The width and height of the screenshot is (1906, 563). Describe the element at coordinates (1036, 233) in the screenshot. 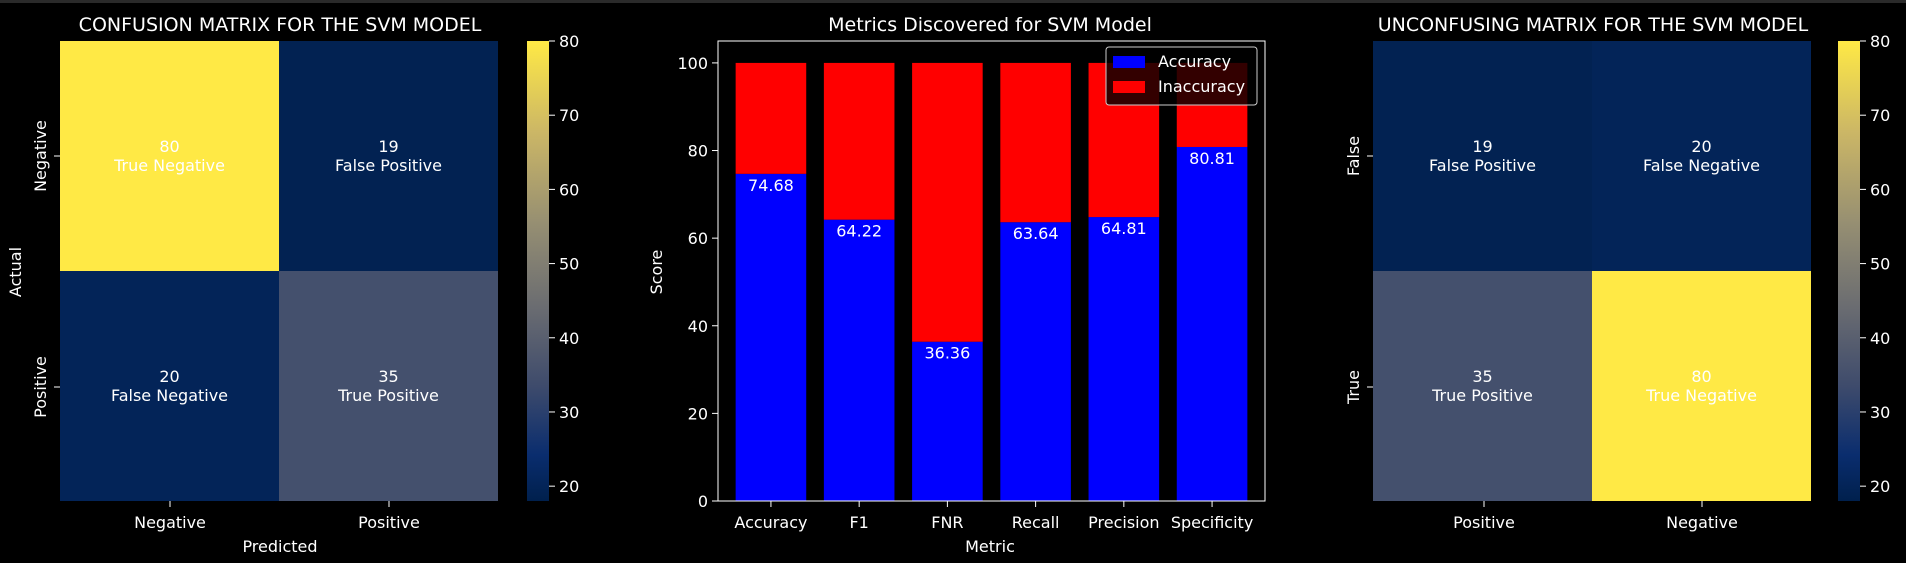

I see `bar-data-label: 63.64` at that location.